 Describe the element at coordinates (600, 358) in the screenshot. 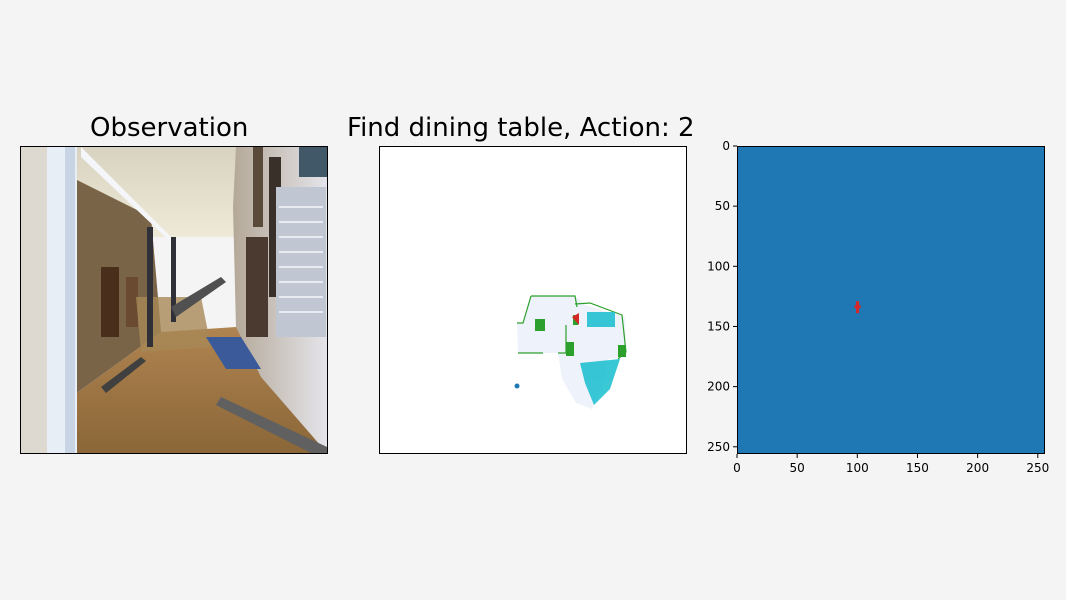

I see `semantic-category` at that location.